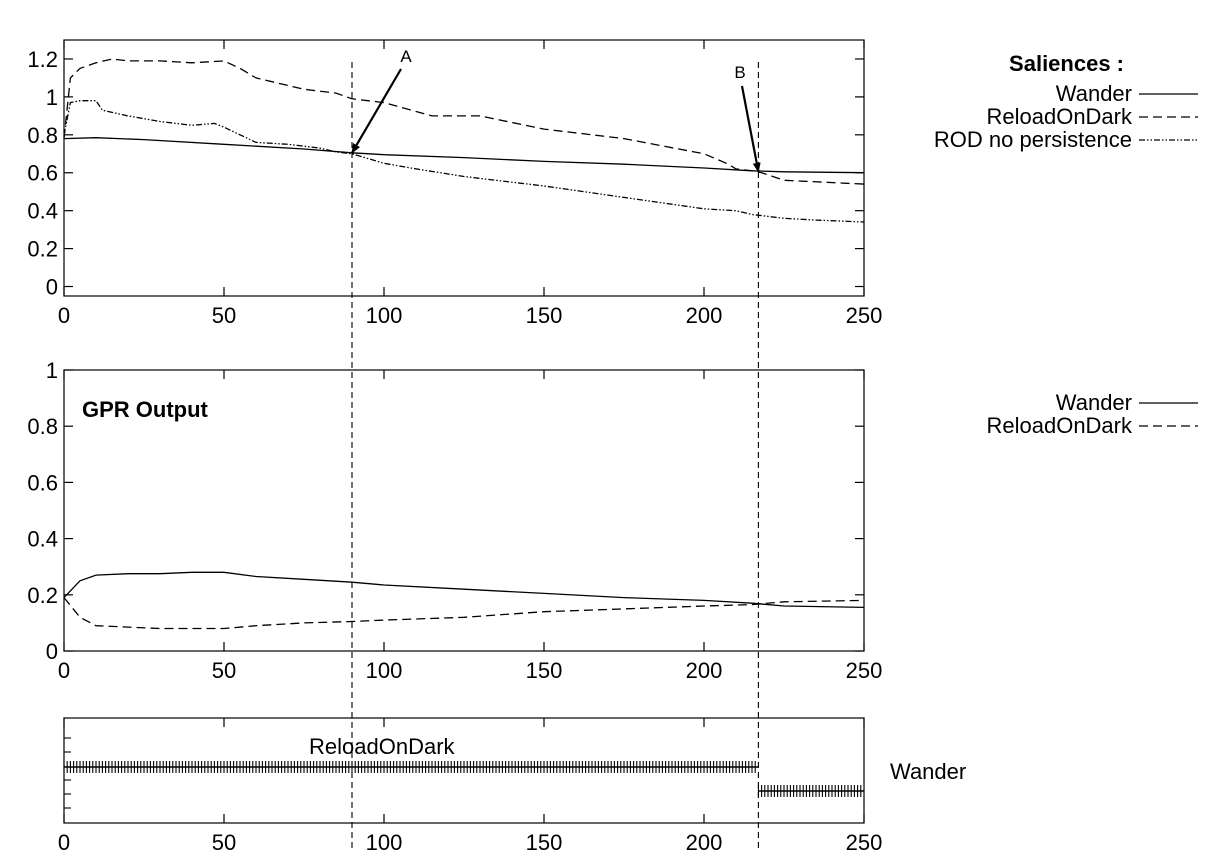 The image size is (1221, 852). I want to click on timeline-segment-reloadondark: ReloadOnDark, so click(411, 753).